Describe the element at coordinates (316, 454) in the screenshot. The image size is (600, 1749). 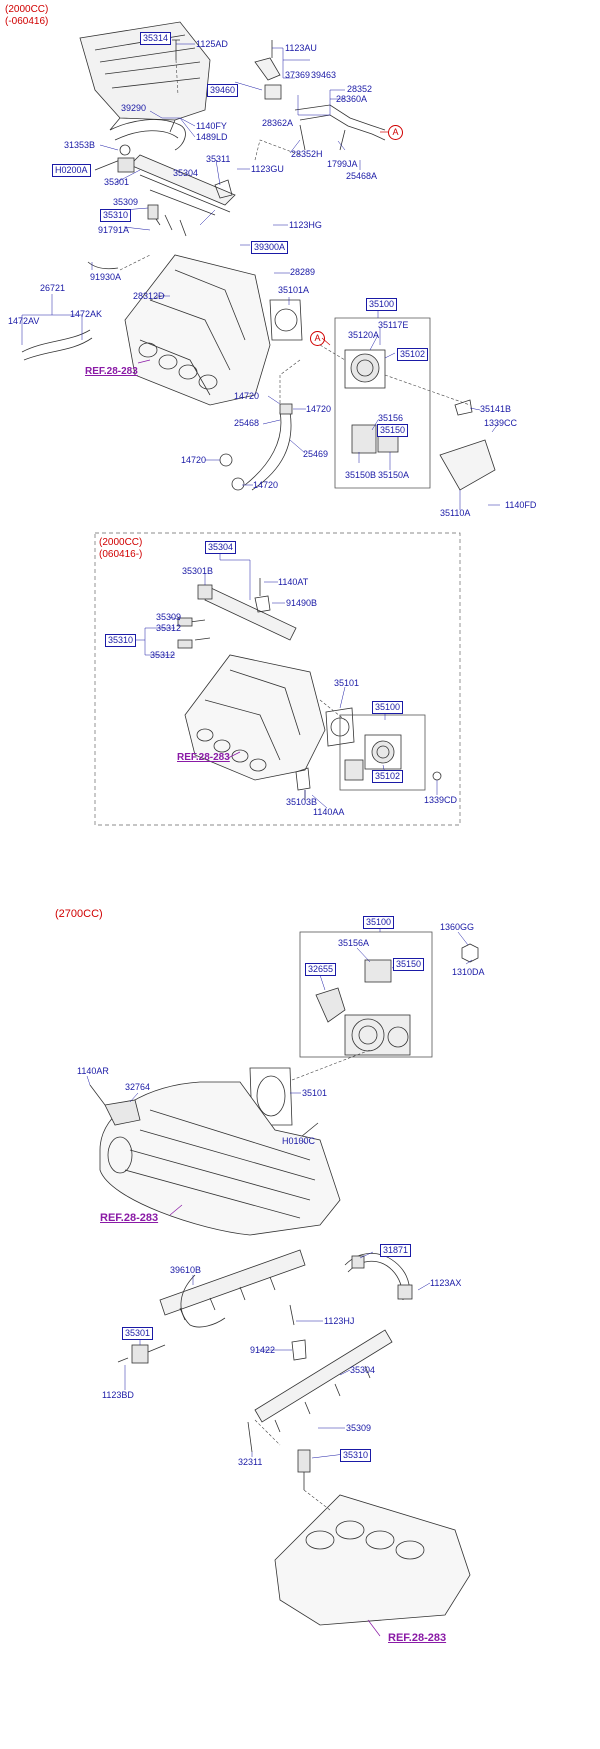
I see `part-25469: 25469` at that location.